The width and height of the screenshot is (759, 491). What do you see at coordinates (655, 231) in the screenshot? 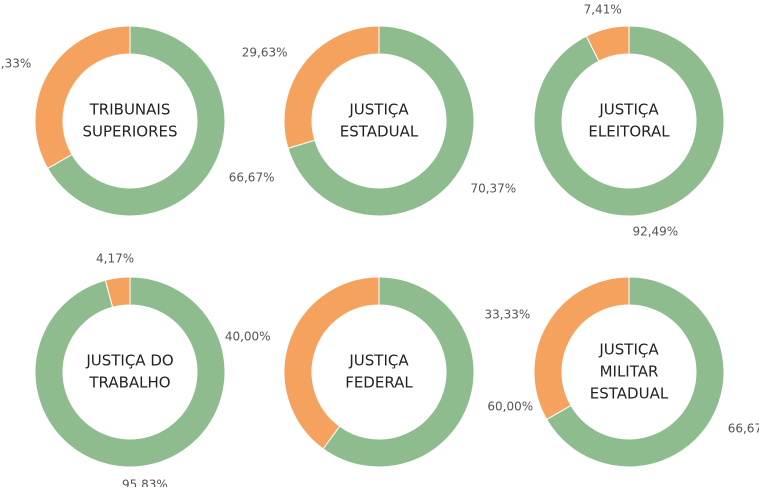
I see `value-label: 92,49%` at bounding box center [655, 231].